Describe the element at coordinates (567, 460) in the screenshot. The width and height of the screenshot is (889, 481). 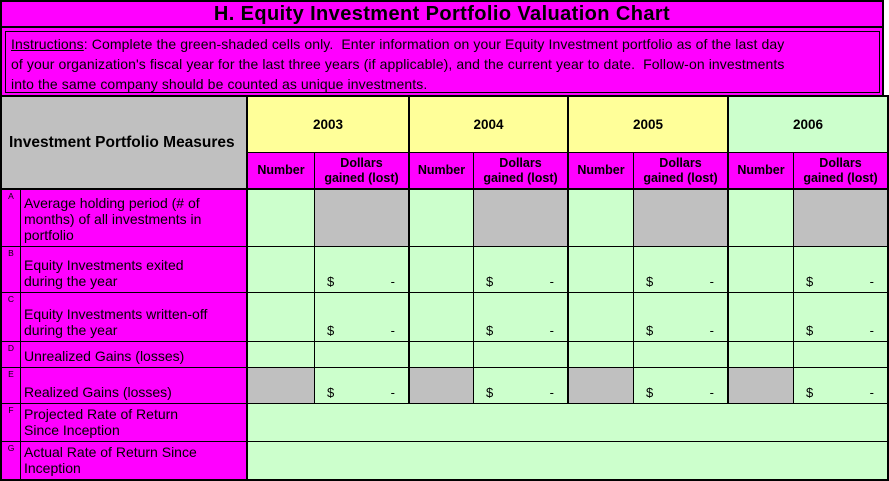
I see `cell-g-merged-input` at that location.